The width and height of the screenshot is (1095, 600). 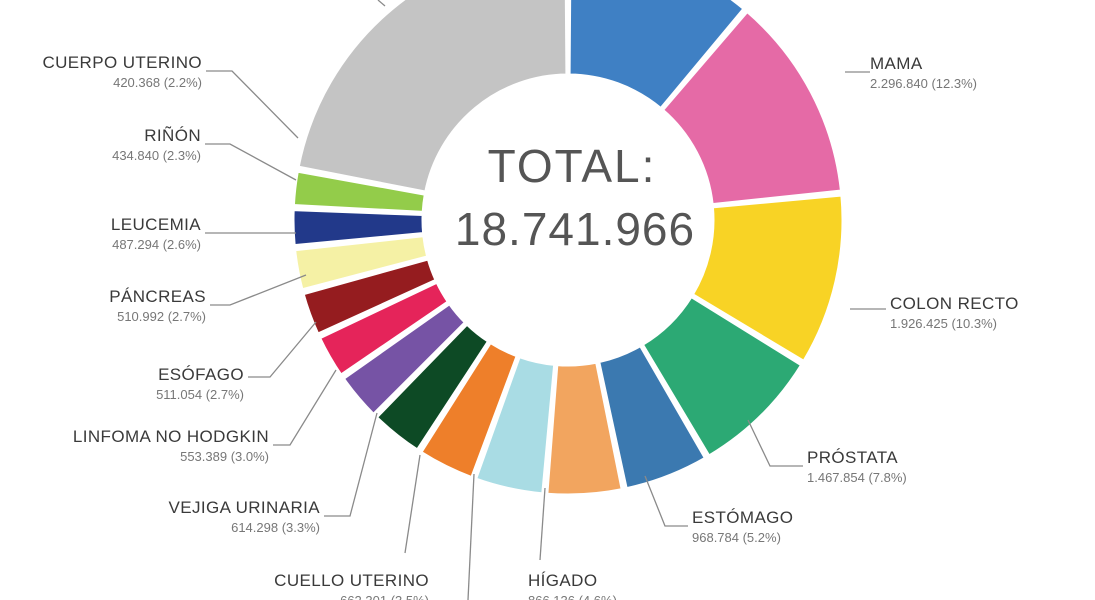 What do you see at coordinates (200, 394) in the screenshot?
I see `value-esofago: 511.054 (2.7%)` at bounding box center [200, 394].